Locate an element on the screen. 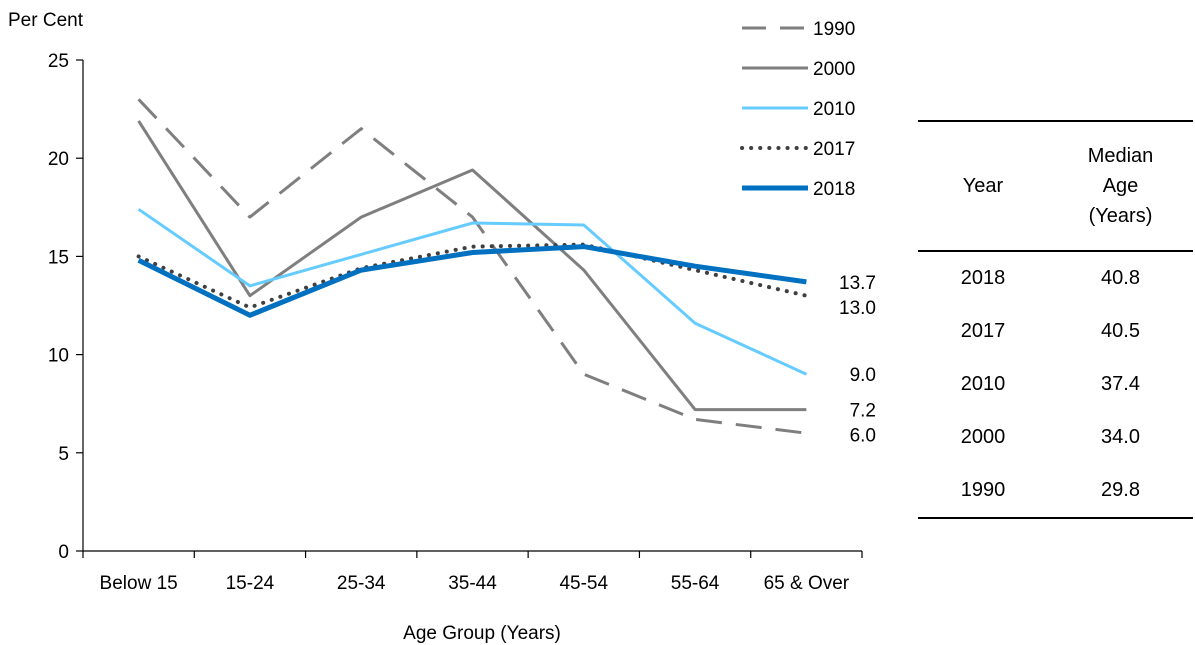 The height and width of the screenshot is (645, 1195). y-tick-label: 5 is located at coordinates (63, 454).